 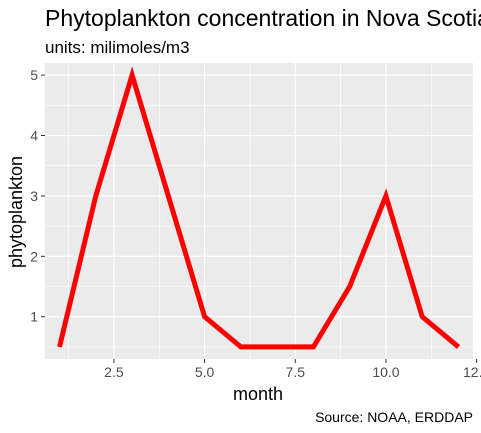 I want to click on x-axis-ticks: 2.5 5.0 7.5 10.0 12.5, so click(x=292, y=369).